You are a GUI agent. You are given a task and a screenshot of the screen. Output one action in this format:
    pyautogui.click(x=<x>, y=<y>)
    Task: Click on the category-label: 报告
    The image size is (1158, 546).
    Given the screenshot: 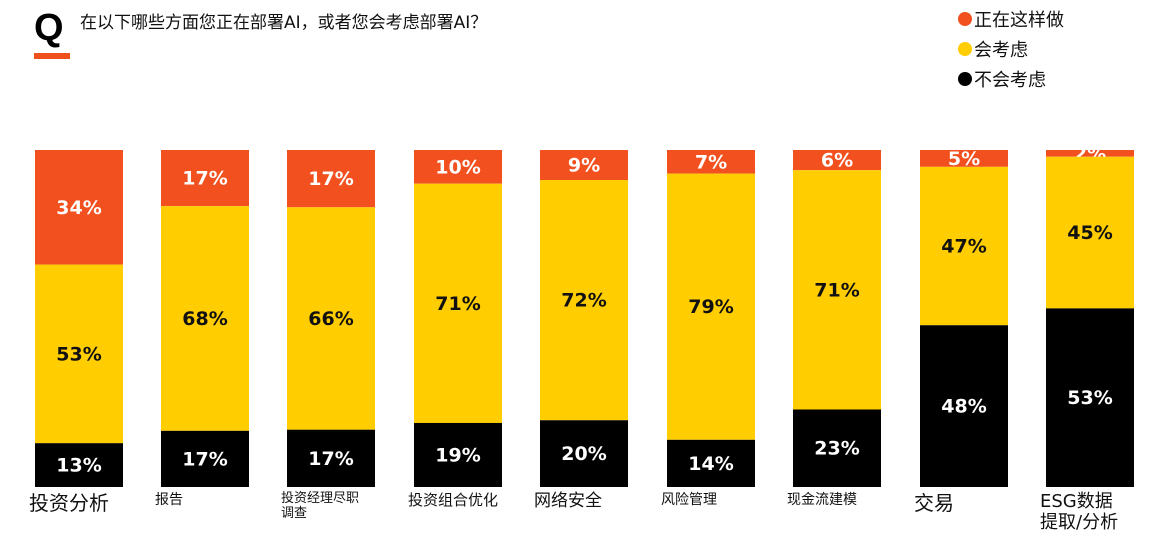 What is the action you would take?
    pyautogui.click(x=169, y=500)
    